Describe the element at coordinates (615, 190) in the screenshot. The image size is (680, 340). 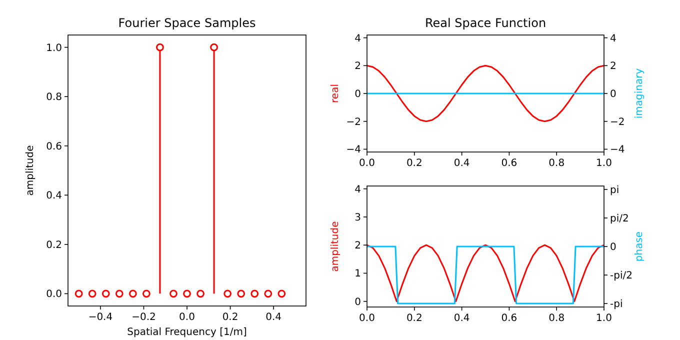
I see `y2-tick-label: pi` at that location.